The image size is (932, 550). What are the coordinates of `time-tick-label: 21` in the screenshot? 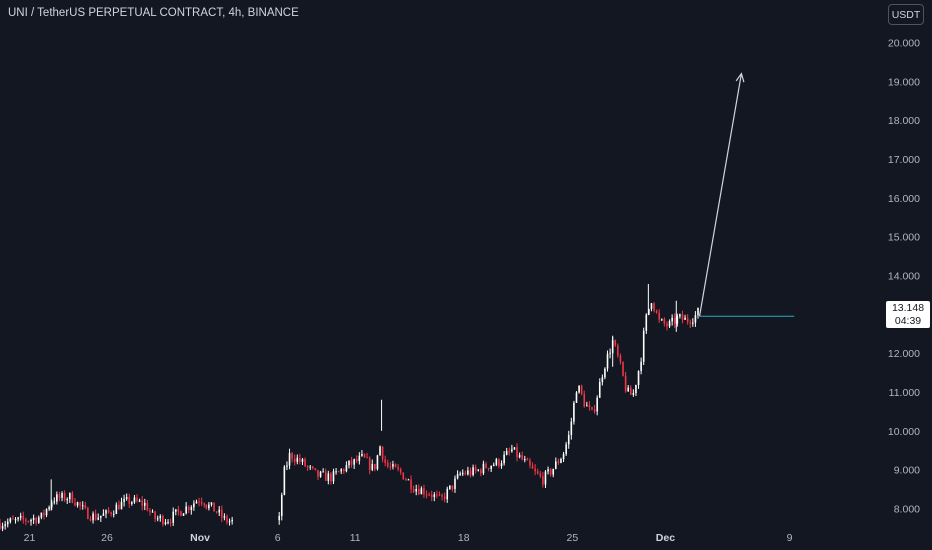 It's located at (30, 538).